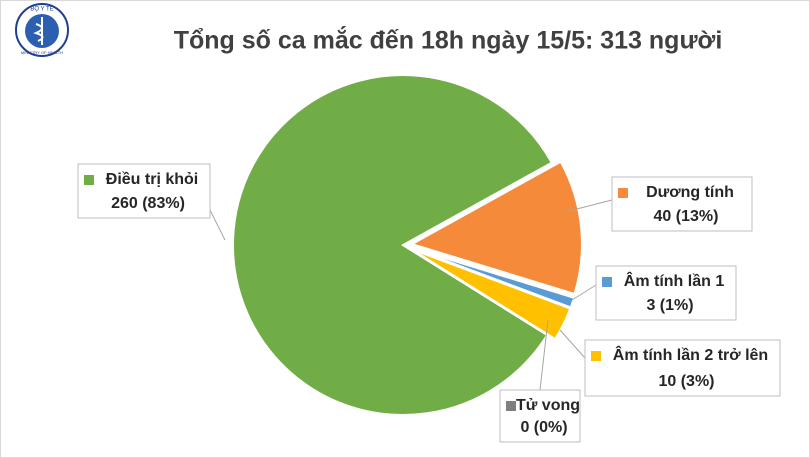  I want to click on value-label: 0 (0%), so click(543, 427).